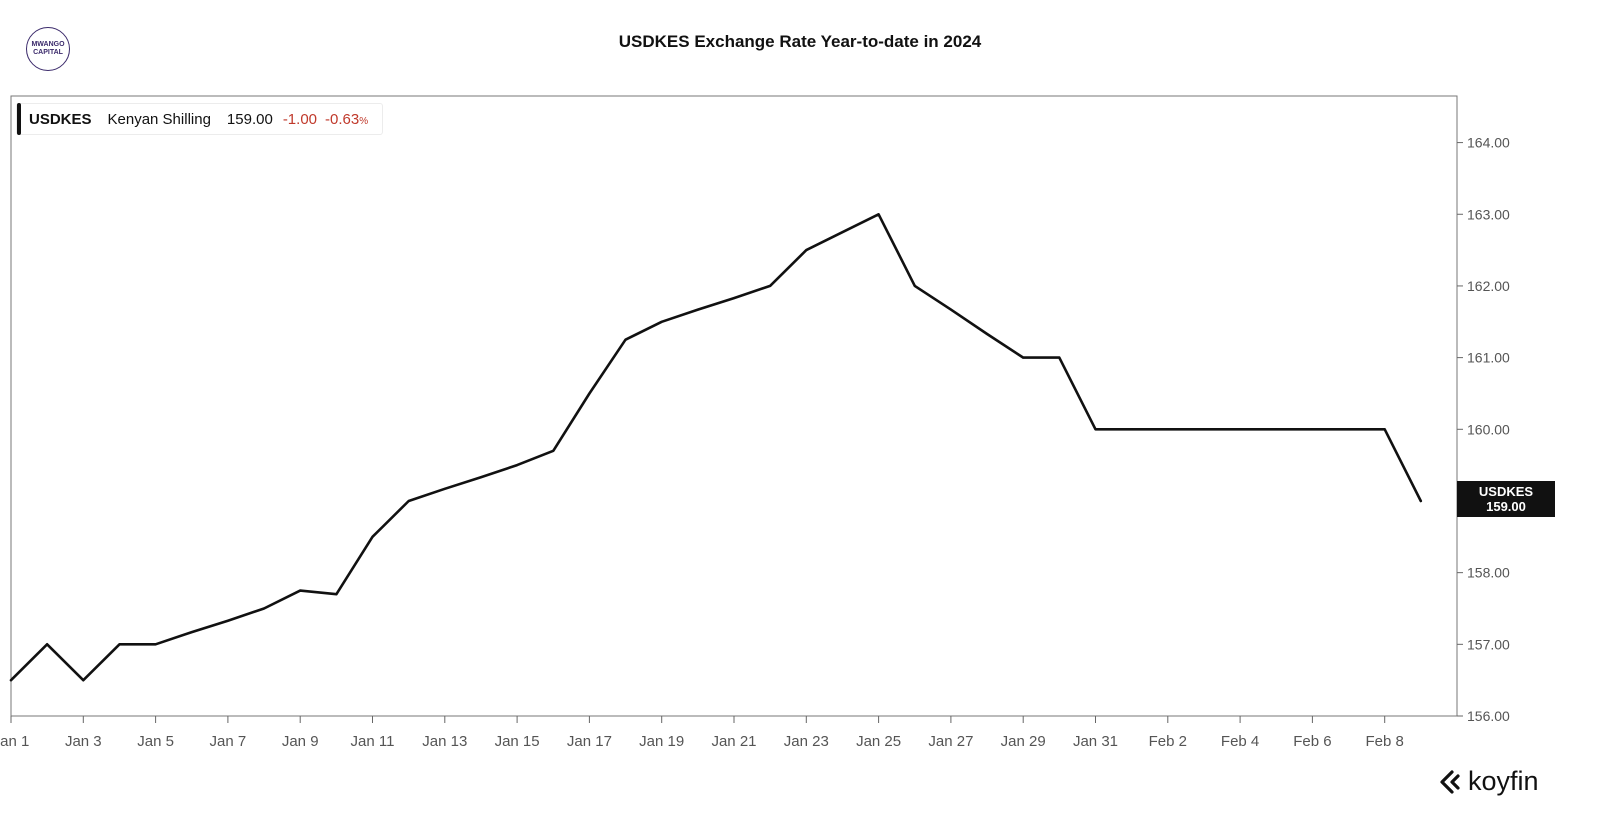 Image resolution: width=1600 pixels, height=827 pixels. Describe the element at coordinates (1488, 143) in the screenshot. I see `y-tick-label: 164.00` at that location.